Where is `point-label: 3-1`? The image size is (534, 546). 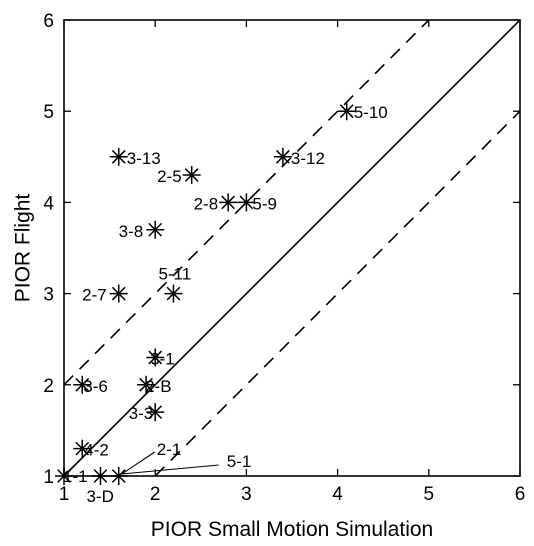
point-label: 3-1 is located at coordinates (162, 358).